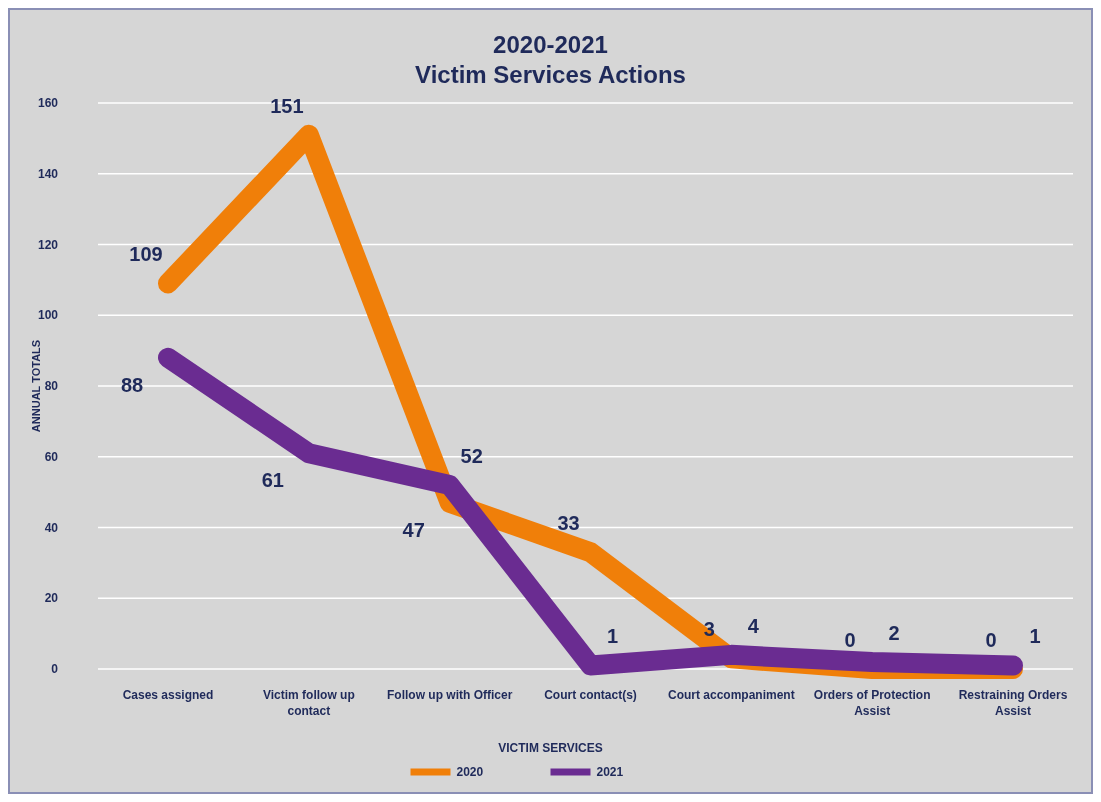 This screenshot has width=1101, height=802. I want to click on x-tick-label: Court accompaniment, so click(731, 695).